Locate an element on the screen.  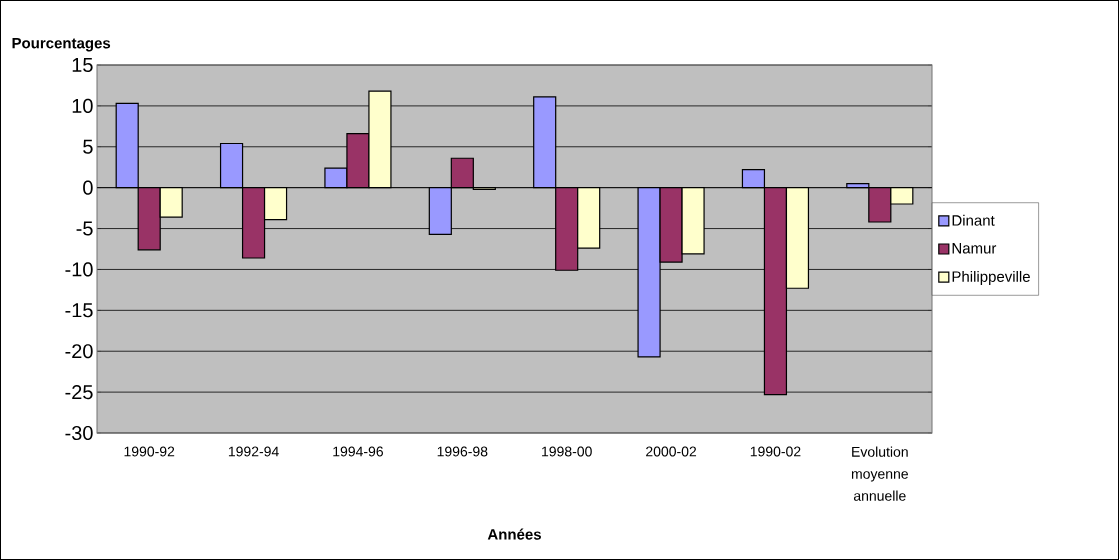
y-tick-label: -25 is located at coordinates (79, 392).